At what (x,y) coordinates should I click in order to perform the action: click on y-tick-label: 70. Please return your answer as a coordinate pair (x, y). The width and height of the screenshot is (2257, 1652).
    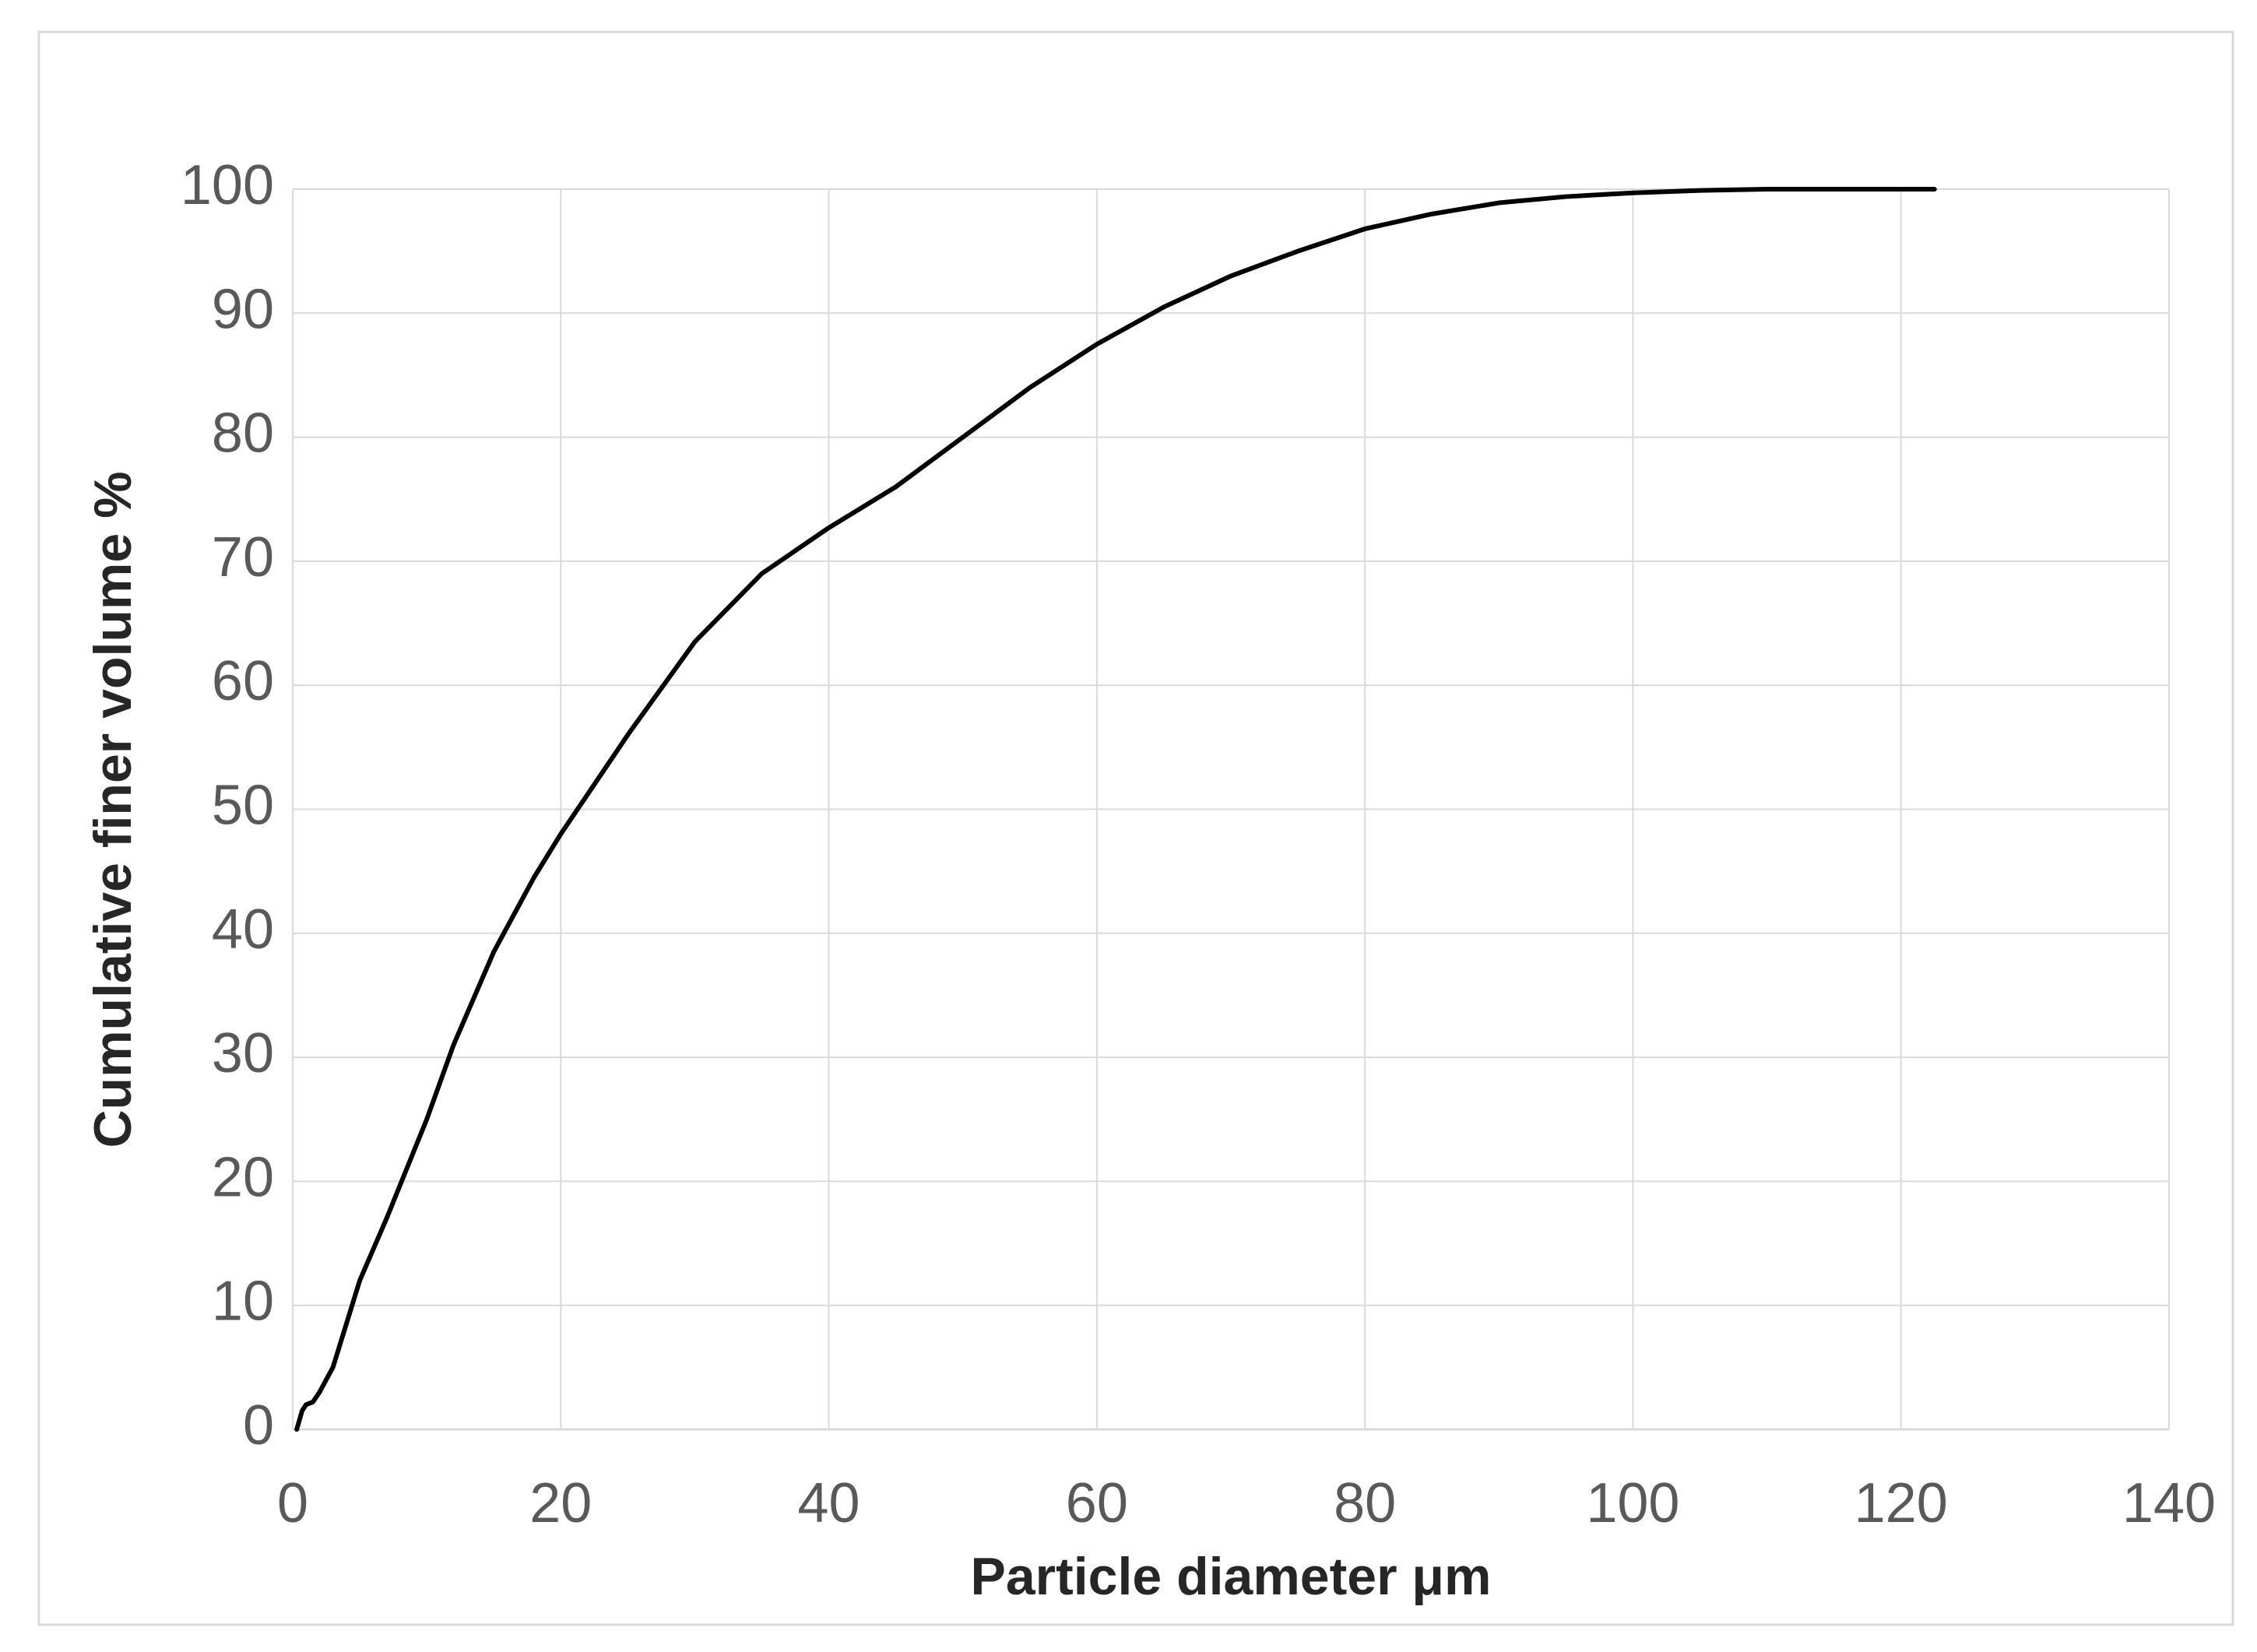
    Looking at the image, I should click on (243, 557).